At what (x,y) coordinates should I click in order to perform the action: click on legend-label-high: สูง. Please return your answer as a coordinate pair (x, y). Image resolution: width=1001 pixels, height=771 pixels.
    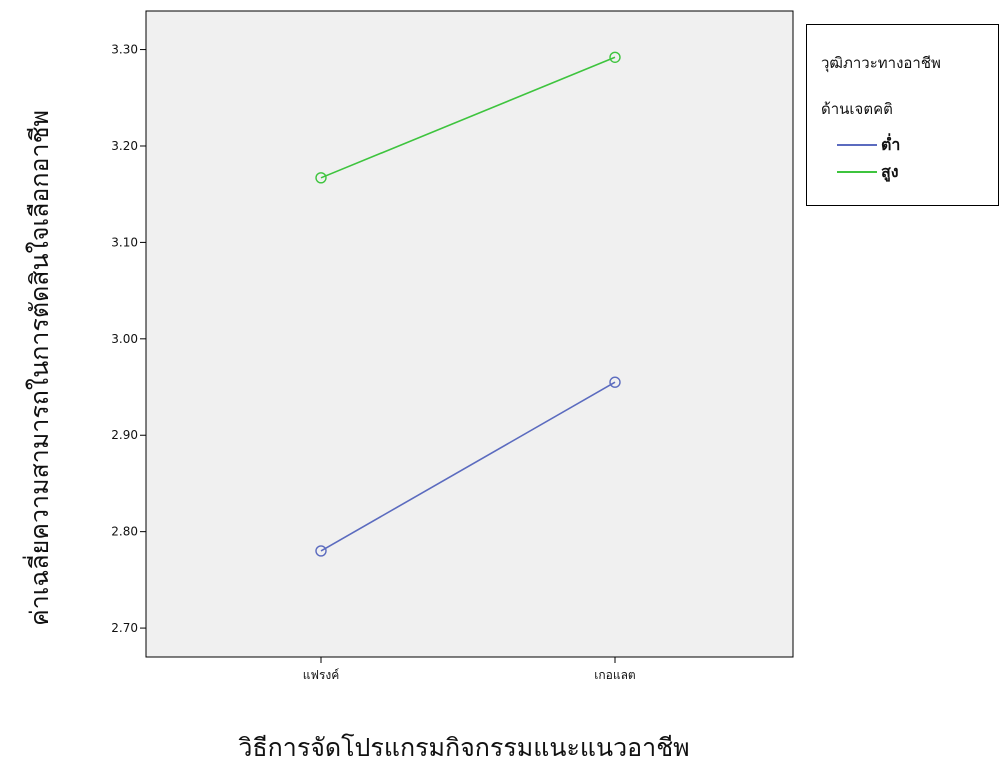
    Looking at the image, I should click on (890, 171).